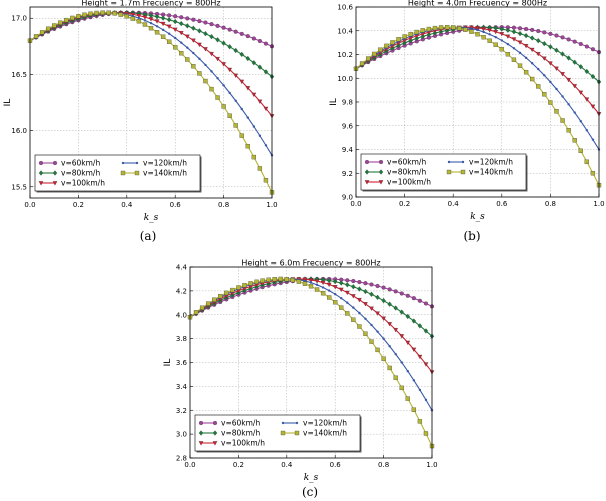 This screenshot has height=501, width=606. What do you see at coordinates (348, 150) in the screenshot?
I see `y-tick-label-b: 9.4` at bounding box center [348, 150].